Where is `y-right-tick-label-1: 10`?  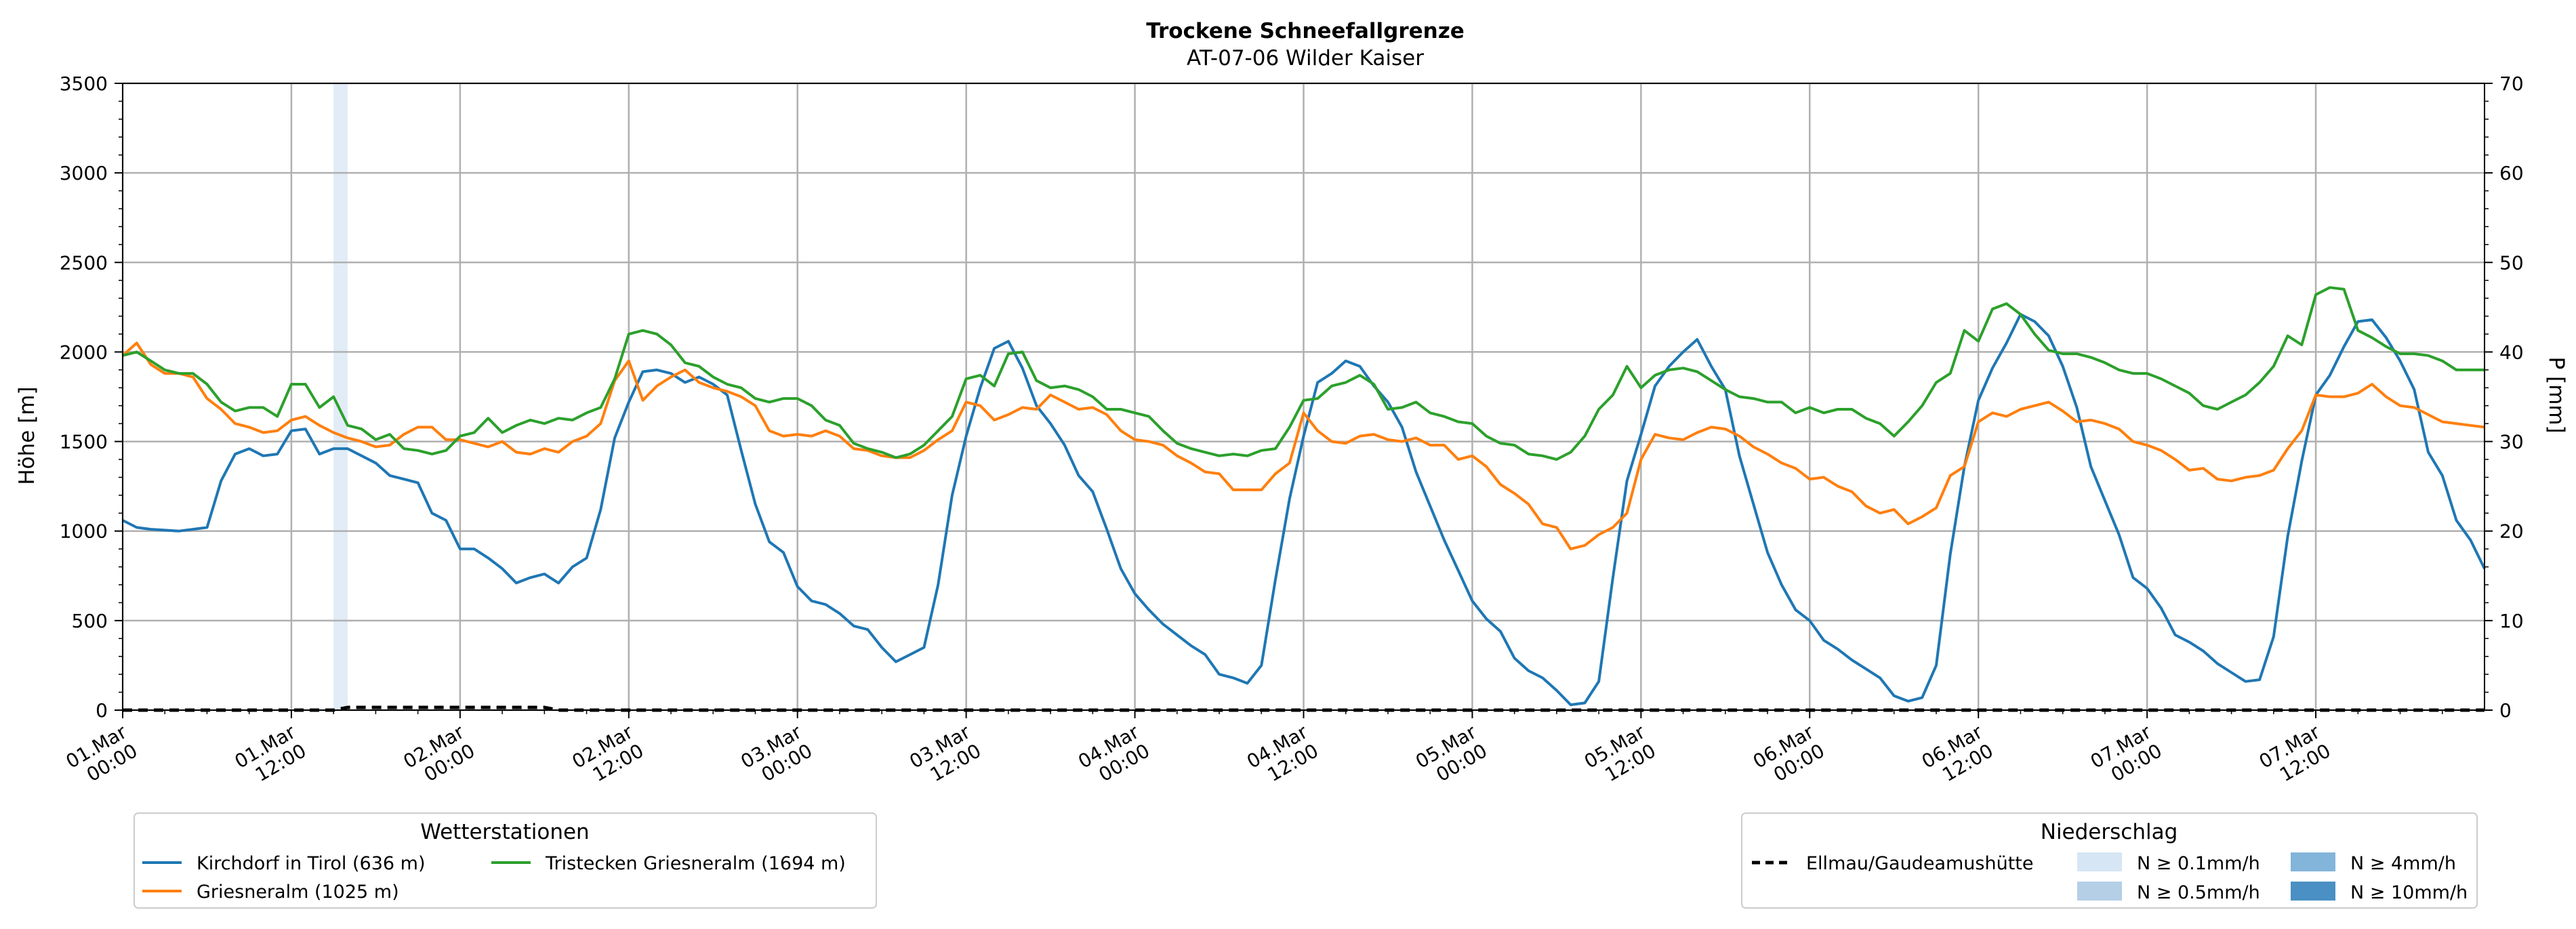
y-right-tick-label-1: 10 is located at coordinates (2511, 621).